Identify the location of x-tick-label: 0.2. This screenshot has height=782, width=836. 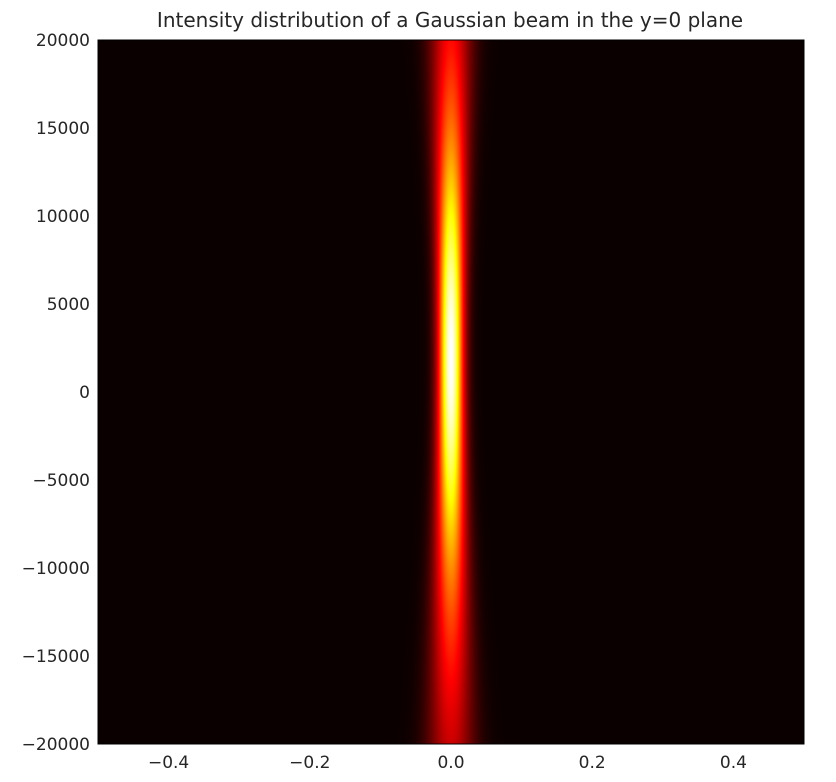
(592, 763).